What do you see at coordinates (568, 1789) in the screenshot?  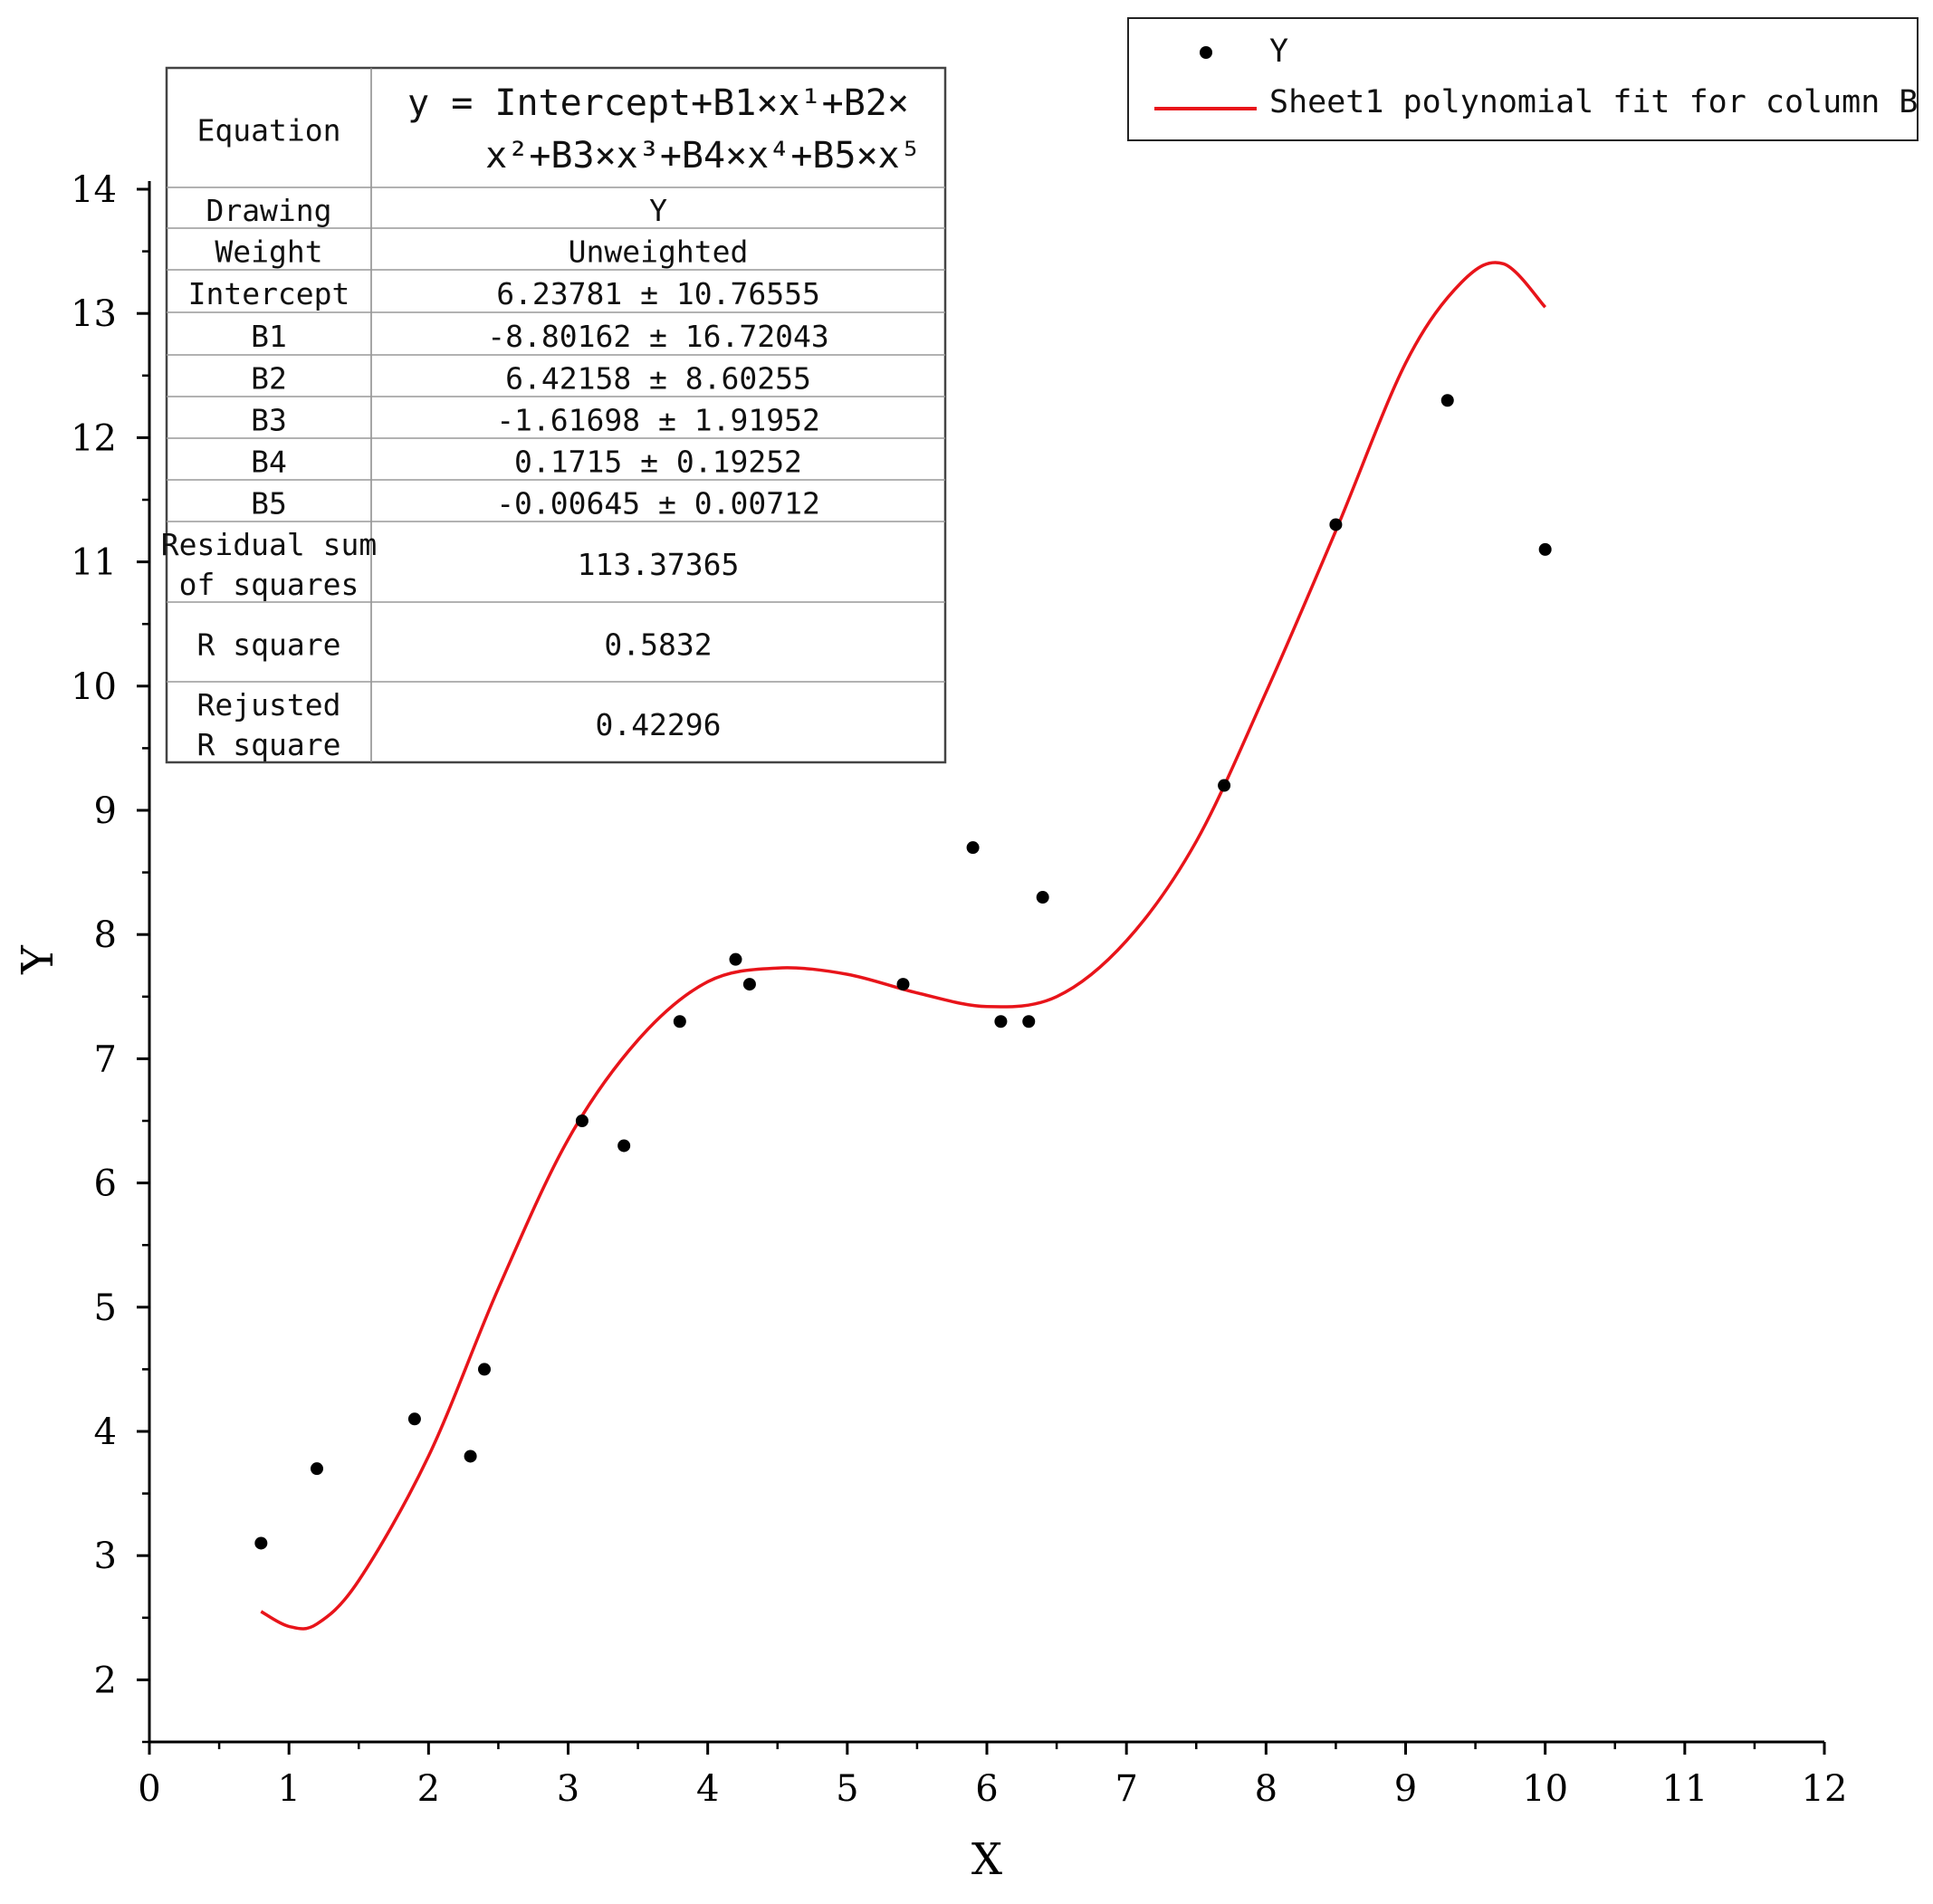 I see `x-tick-label: 3` at bounding box center [568, 1789].